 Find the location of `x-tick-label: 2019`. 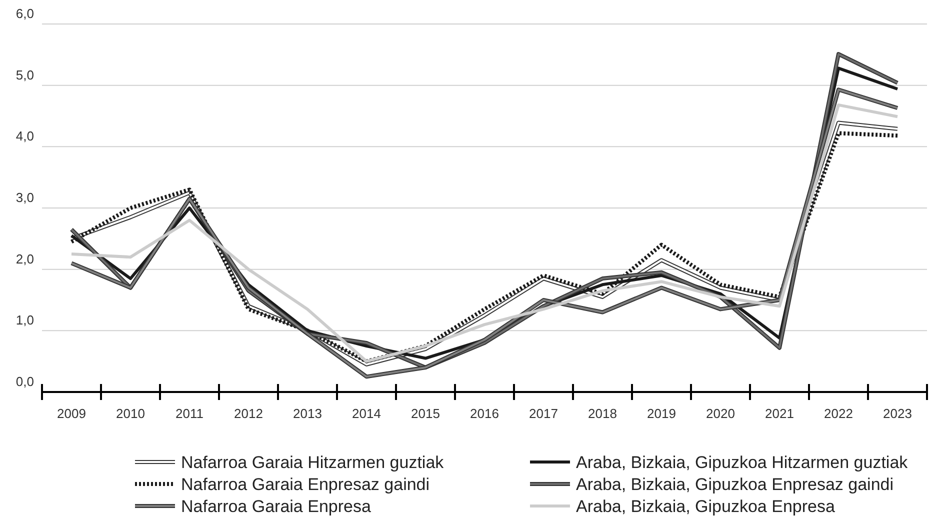

x-tick-label: 2019 is located at coordinates (661, 413).